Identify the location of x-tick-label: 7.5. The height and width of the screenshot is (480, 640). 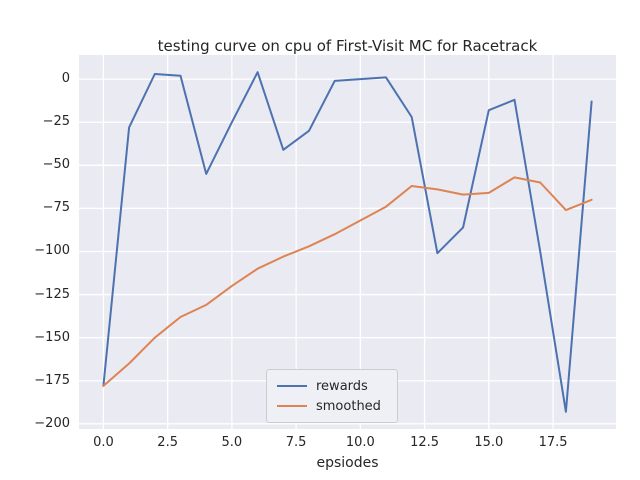
(296, 442).